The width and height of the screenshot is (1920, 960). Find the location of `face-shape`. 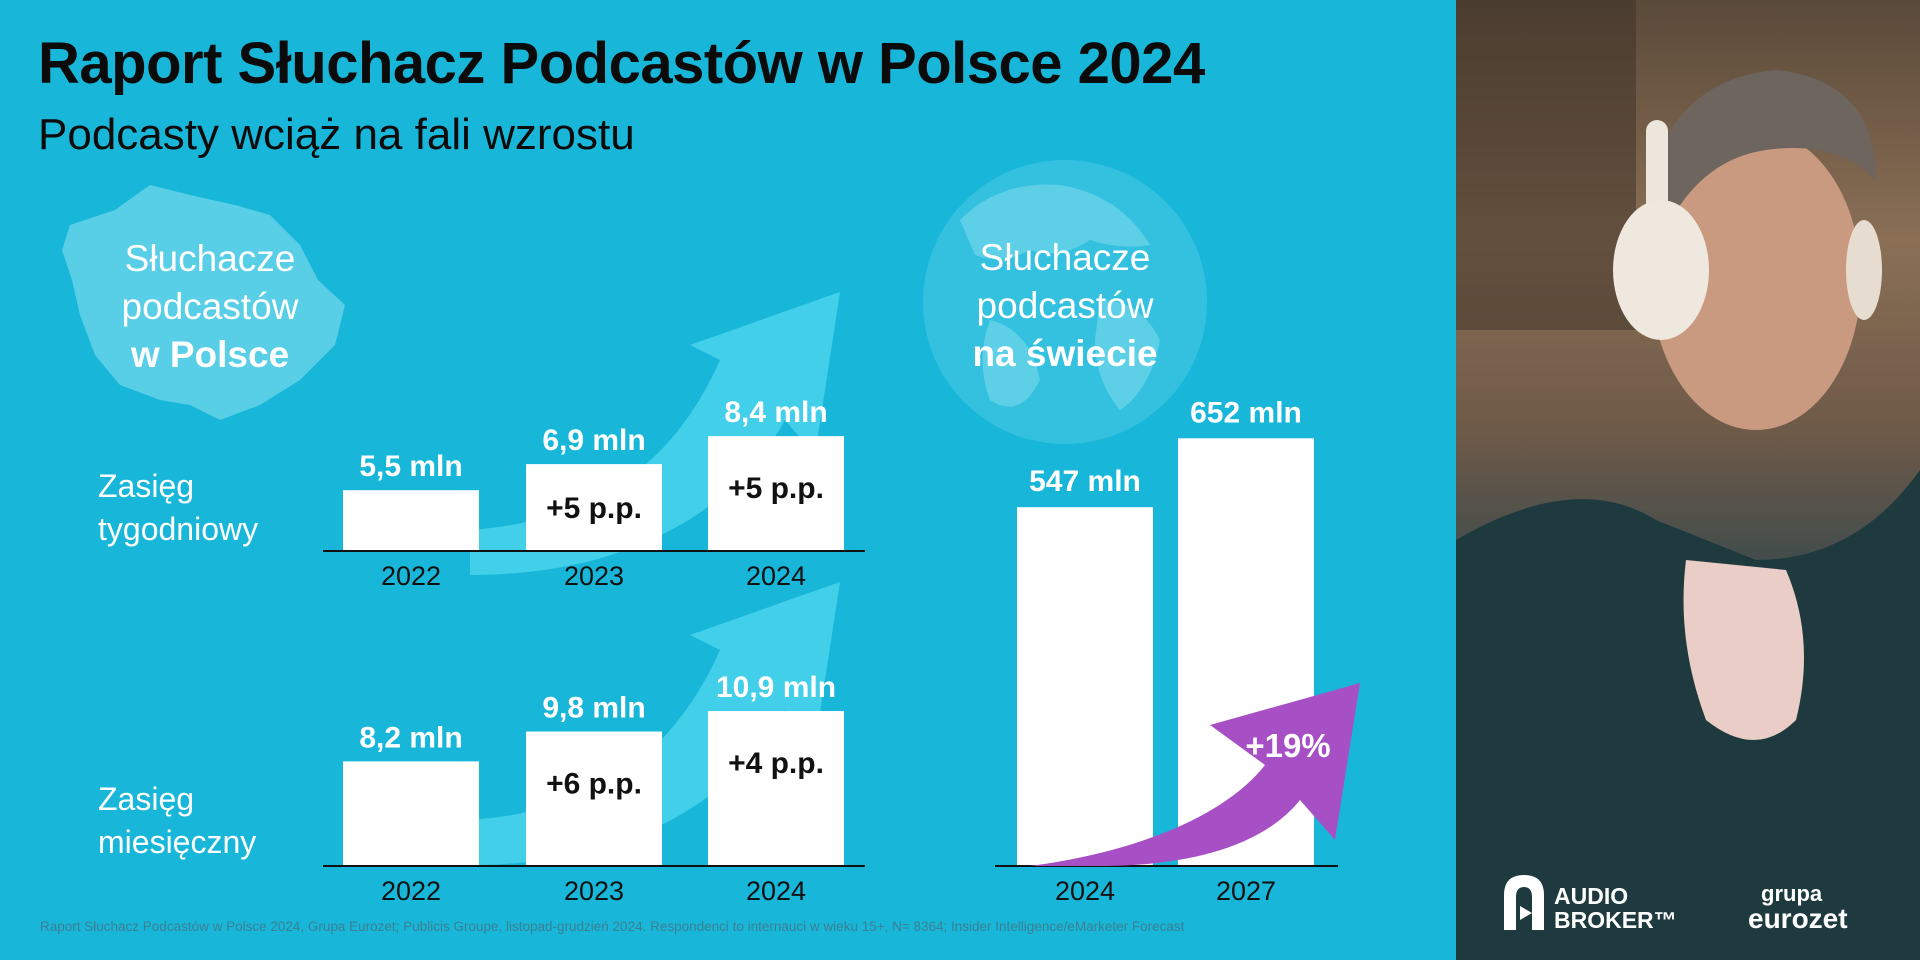

face-shape is located at coordinates (1756, 280).